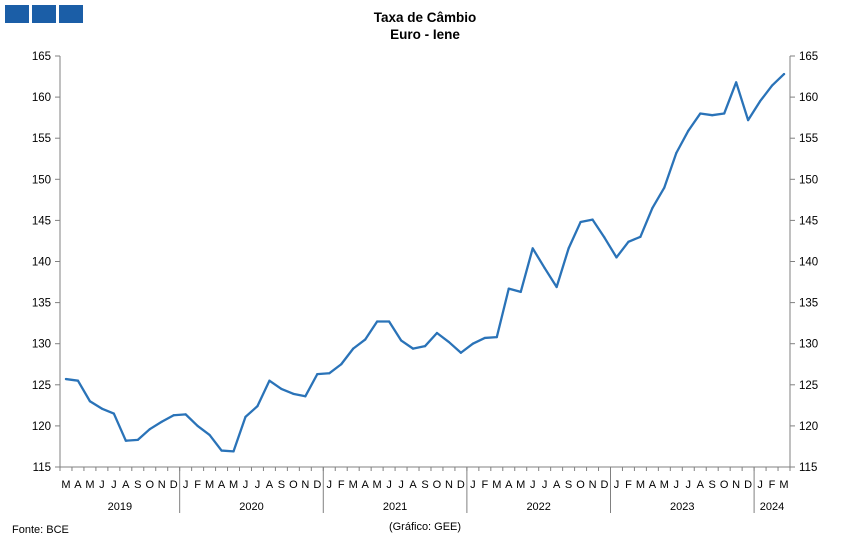 The height and width of the screenshot is (552, 850). Describe the element at coordinates (395, 507) in the screenshot. I see `x-year-label: 2021` at that location.